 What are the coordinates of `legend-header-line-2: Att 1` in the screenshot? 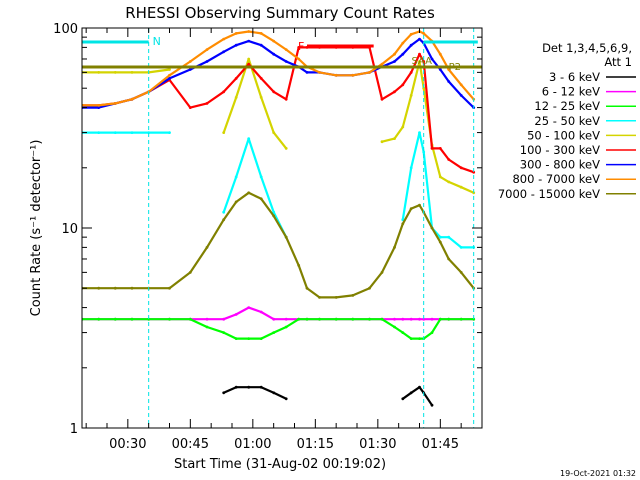 It's located at (618, 62).